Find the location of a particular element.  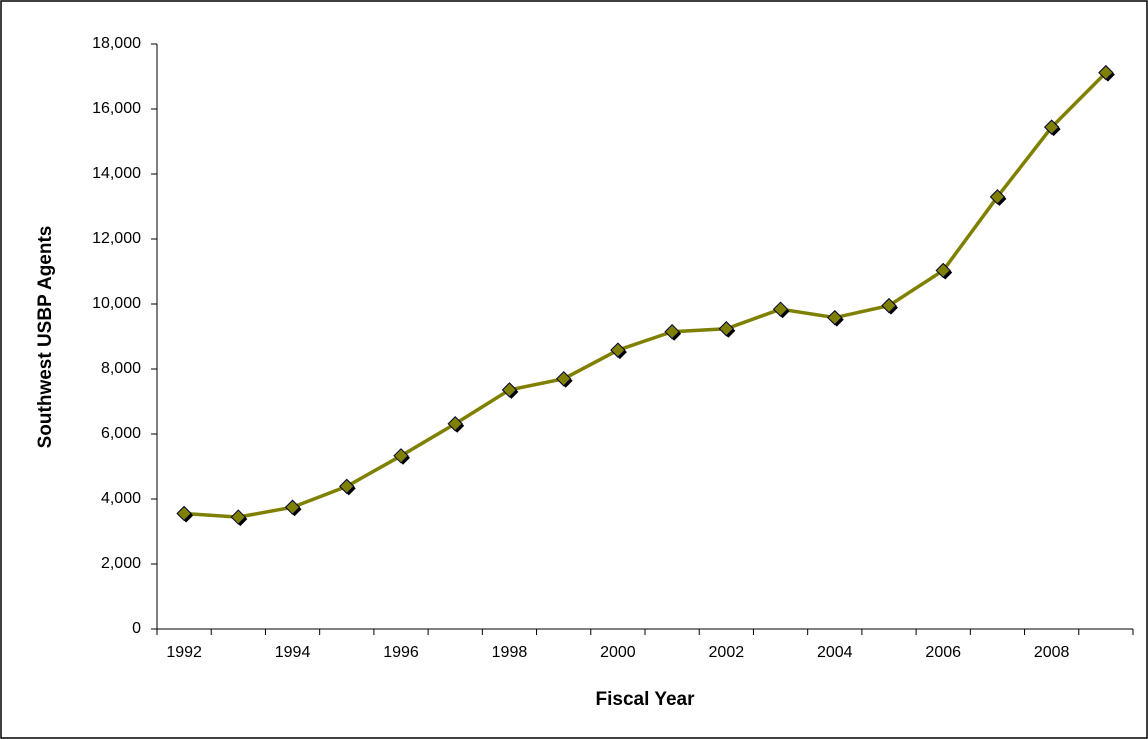

x-tick-label: 1998 is located at coordinates (510, 652).